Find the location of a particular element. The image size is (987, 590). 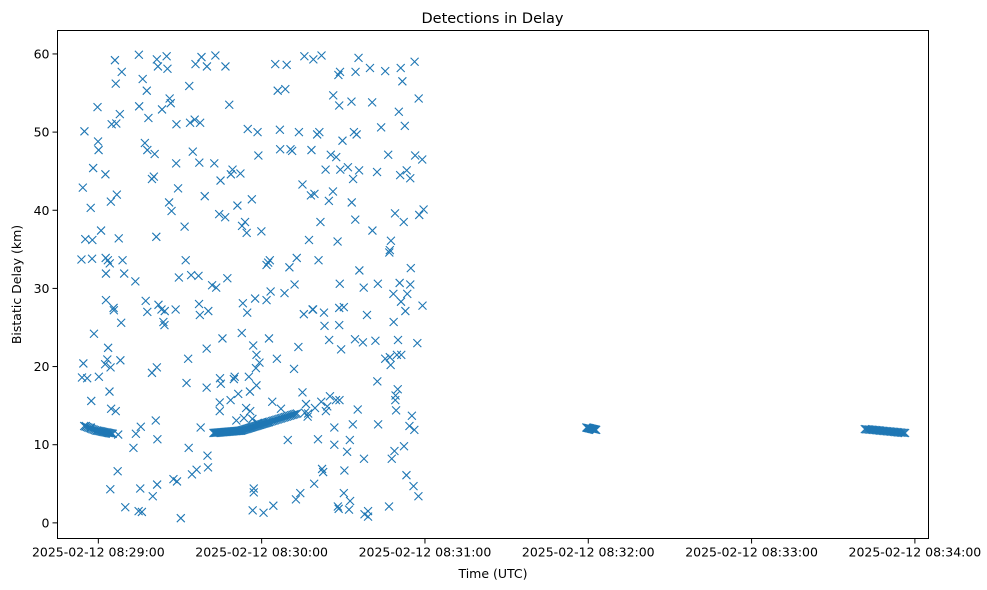

y-tick-label: 20 is located at coordinates (42, 366).